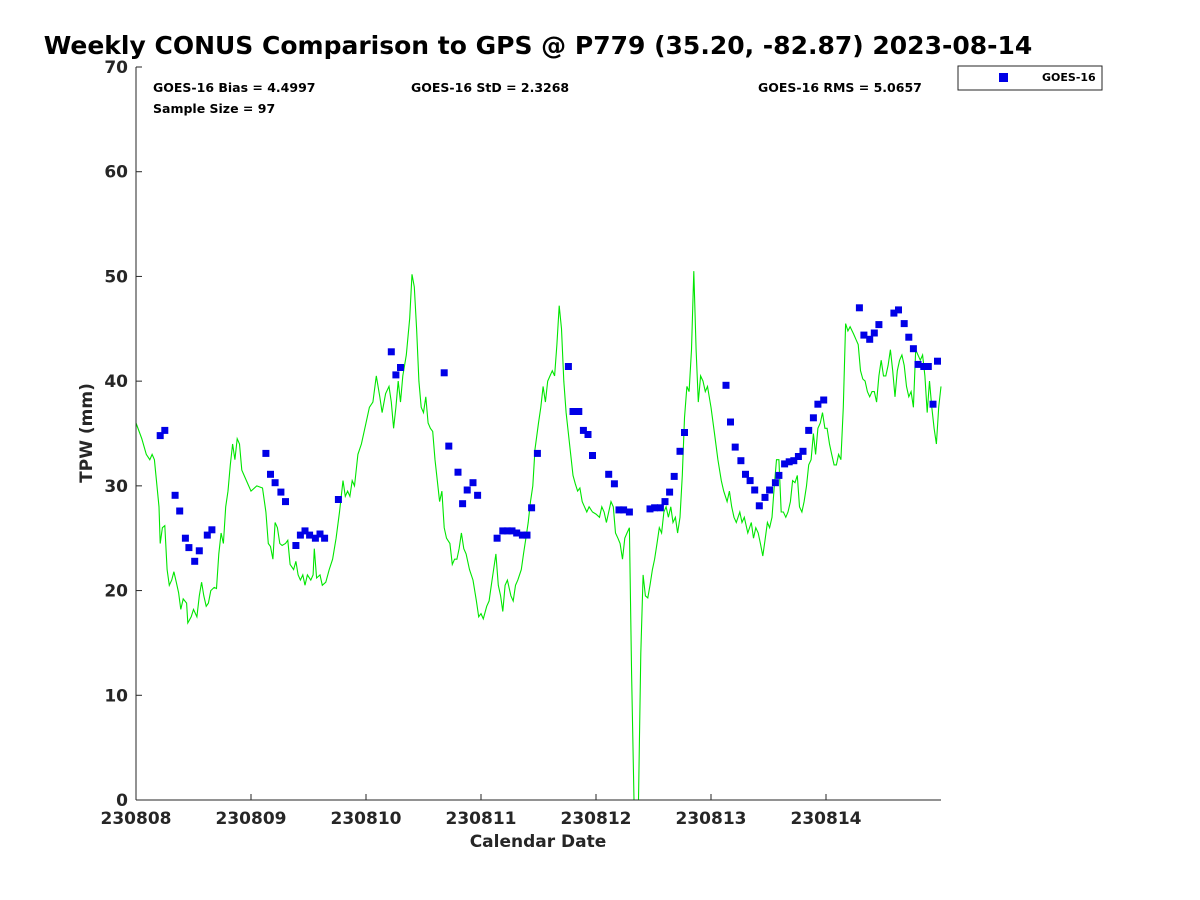  I want to click on y-tick-label: 30, so click(116, 487).